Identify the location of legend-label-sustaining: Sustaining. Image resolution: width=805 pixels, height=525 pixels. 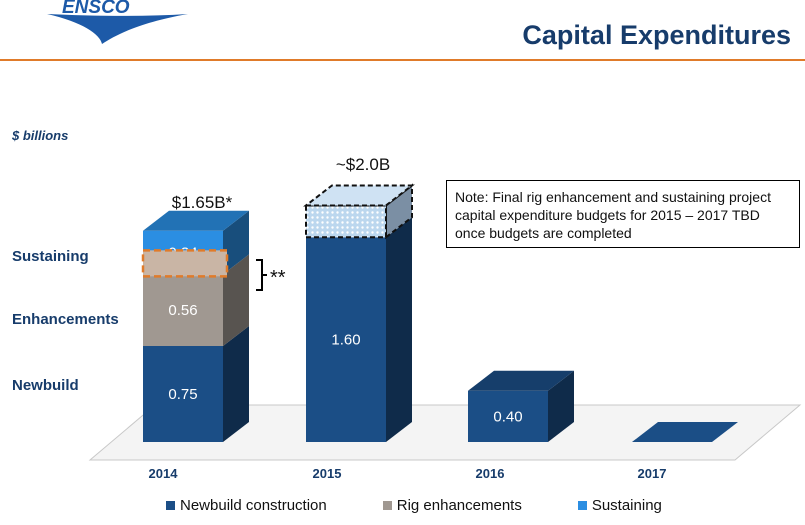
(626, 505).